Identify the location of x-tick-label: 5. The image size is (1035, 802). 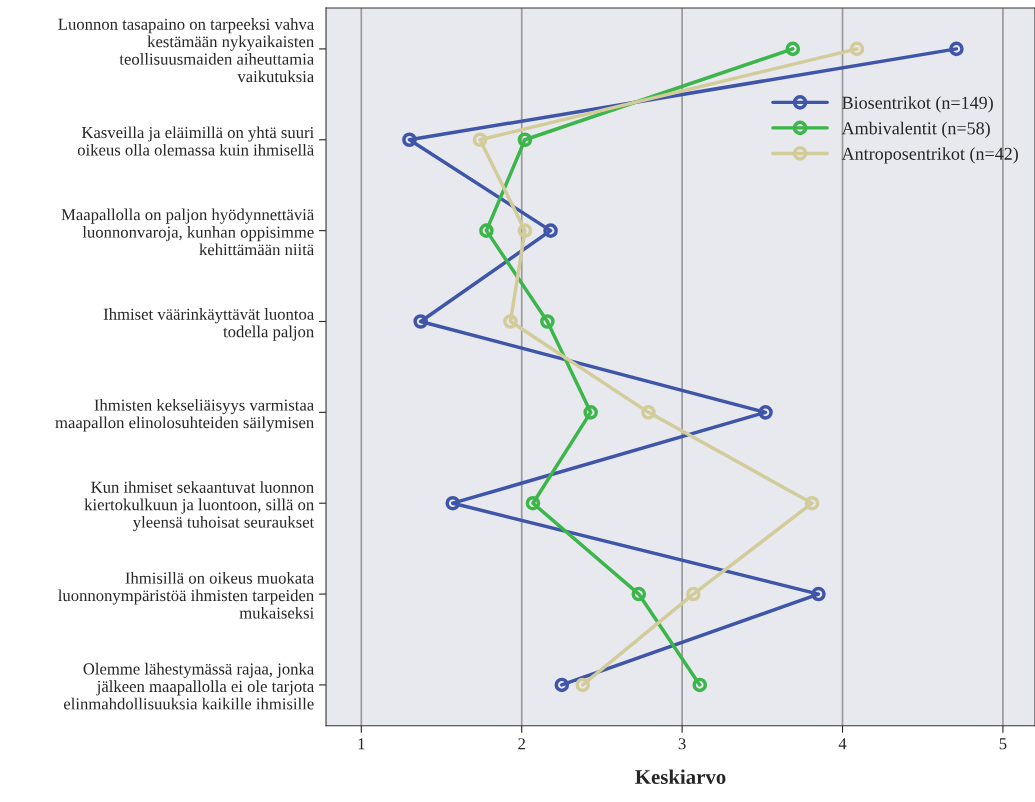
(1003, 744).